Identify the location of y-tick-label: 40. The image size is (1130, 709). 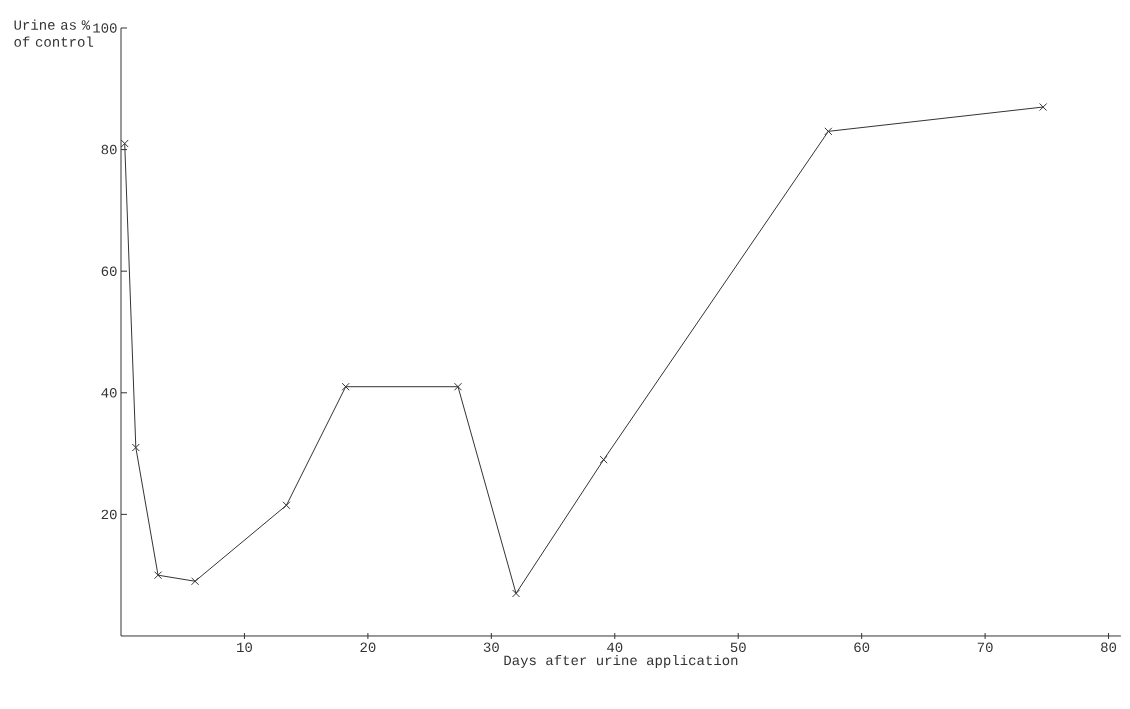
(109, 393).